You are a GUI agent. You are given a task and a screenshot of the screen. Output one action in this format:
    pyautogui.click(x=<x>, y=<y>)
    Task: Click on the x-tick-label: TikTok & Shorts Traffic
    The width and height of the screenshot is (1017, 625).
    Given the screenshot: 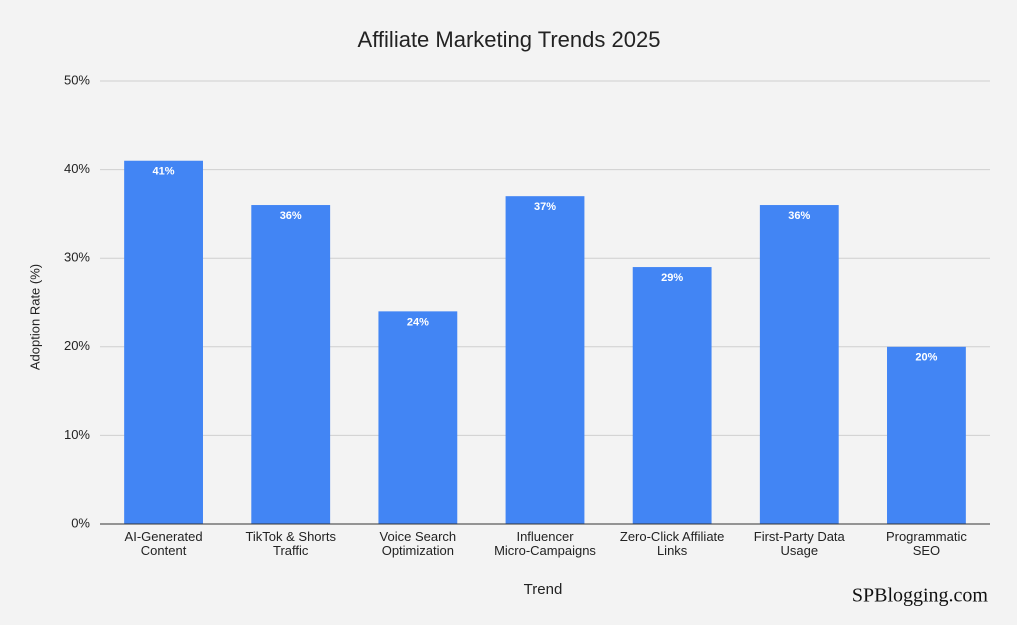 What is the action you would take?
    pyautogui.click(x=290, y=543)
    